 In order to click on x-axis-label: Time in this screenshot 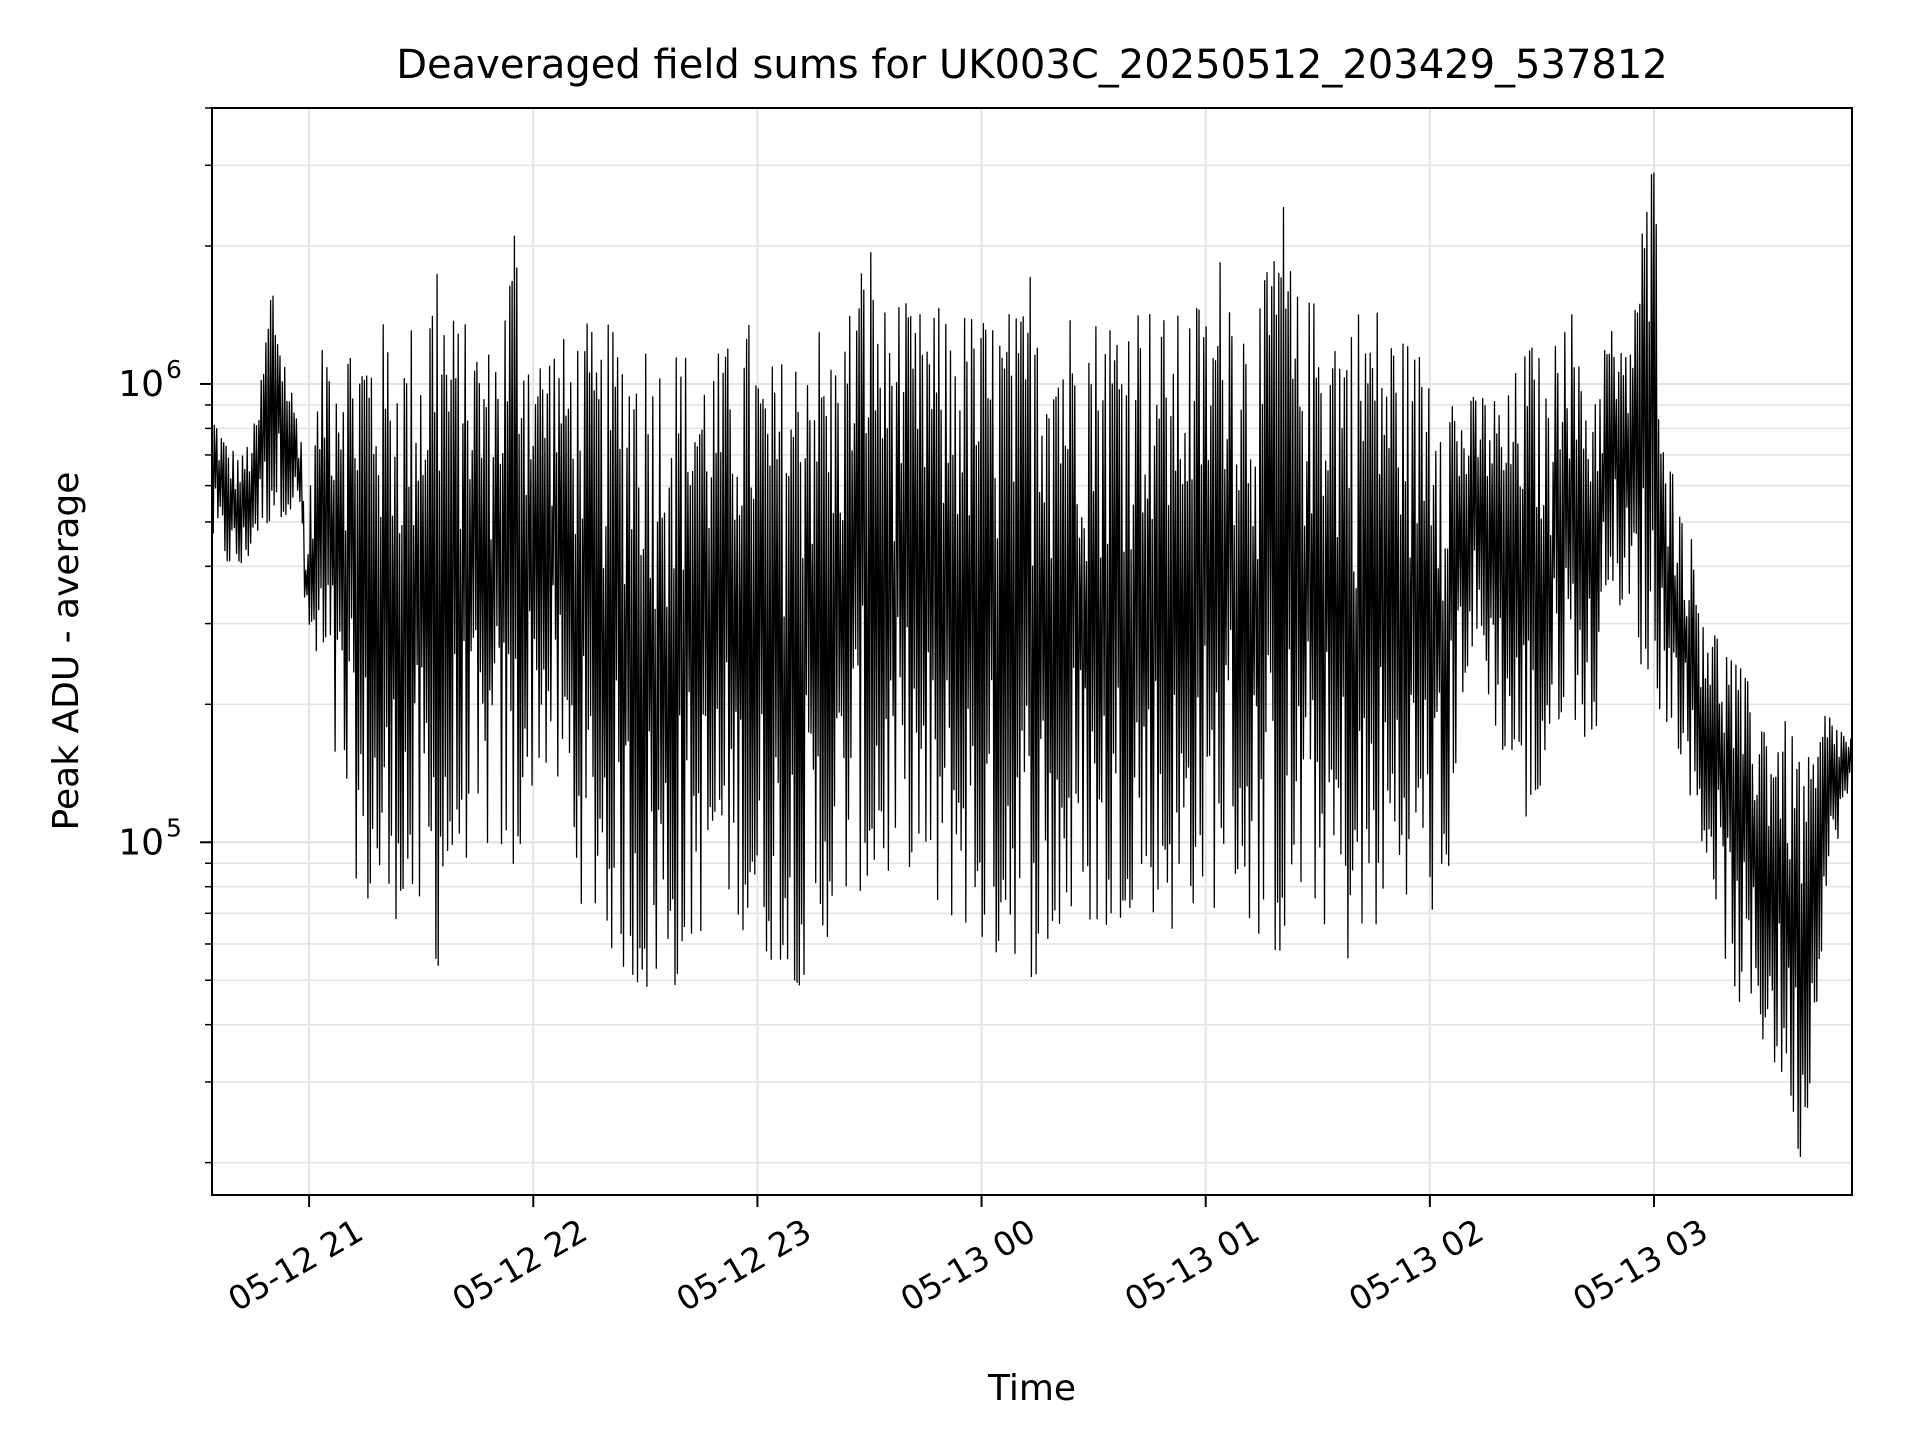, I will do `click(1031, 1388)`.